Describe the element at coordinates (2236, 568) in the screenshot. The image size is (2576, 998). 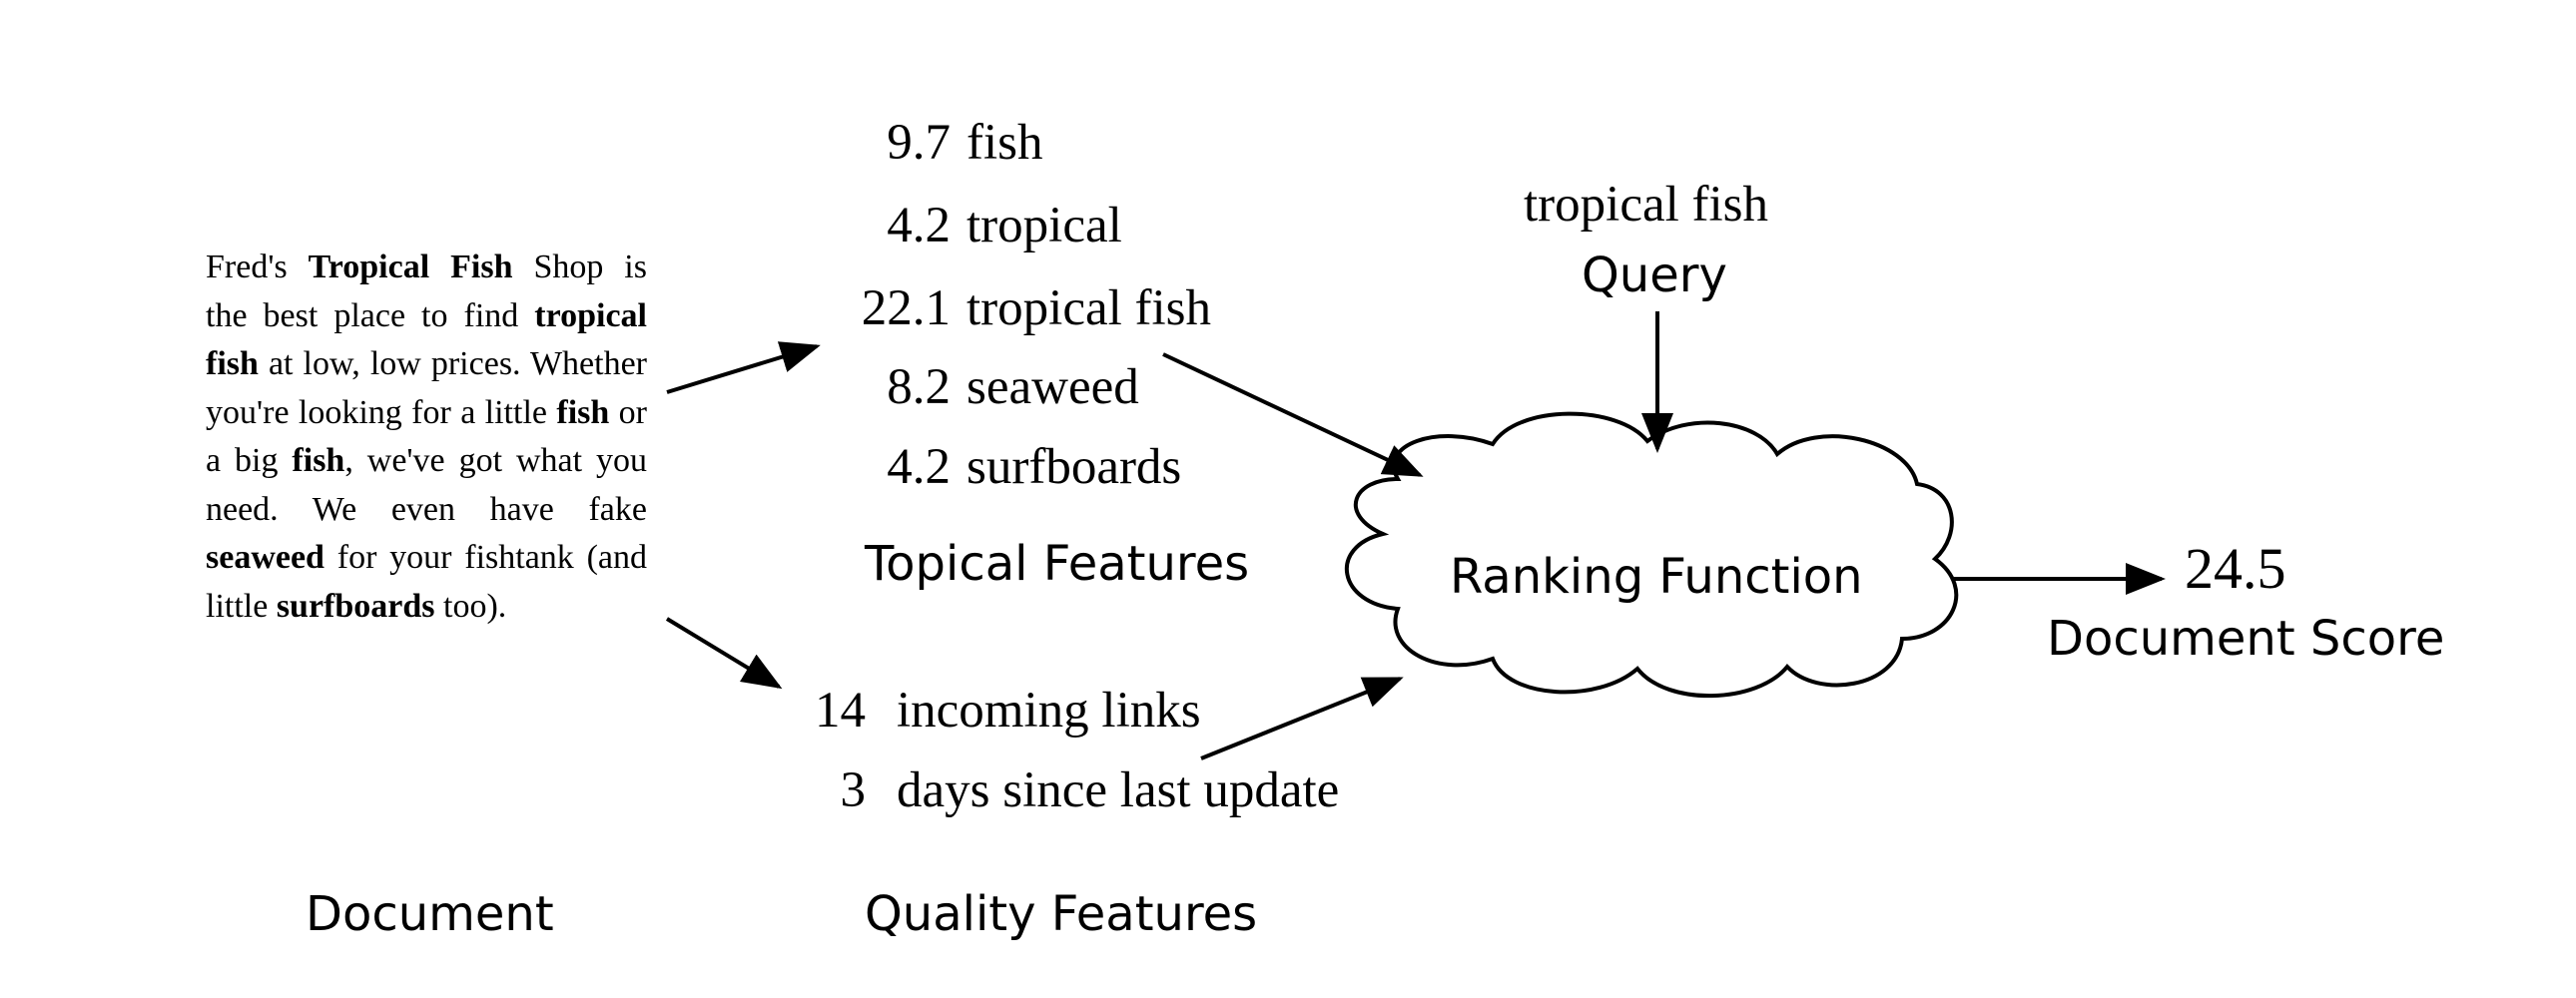
I see `document-score-value: 24.5` at that location.